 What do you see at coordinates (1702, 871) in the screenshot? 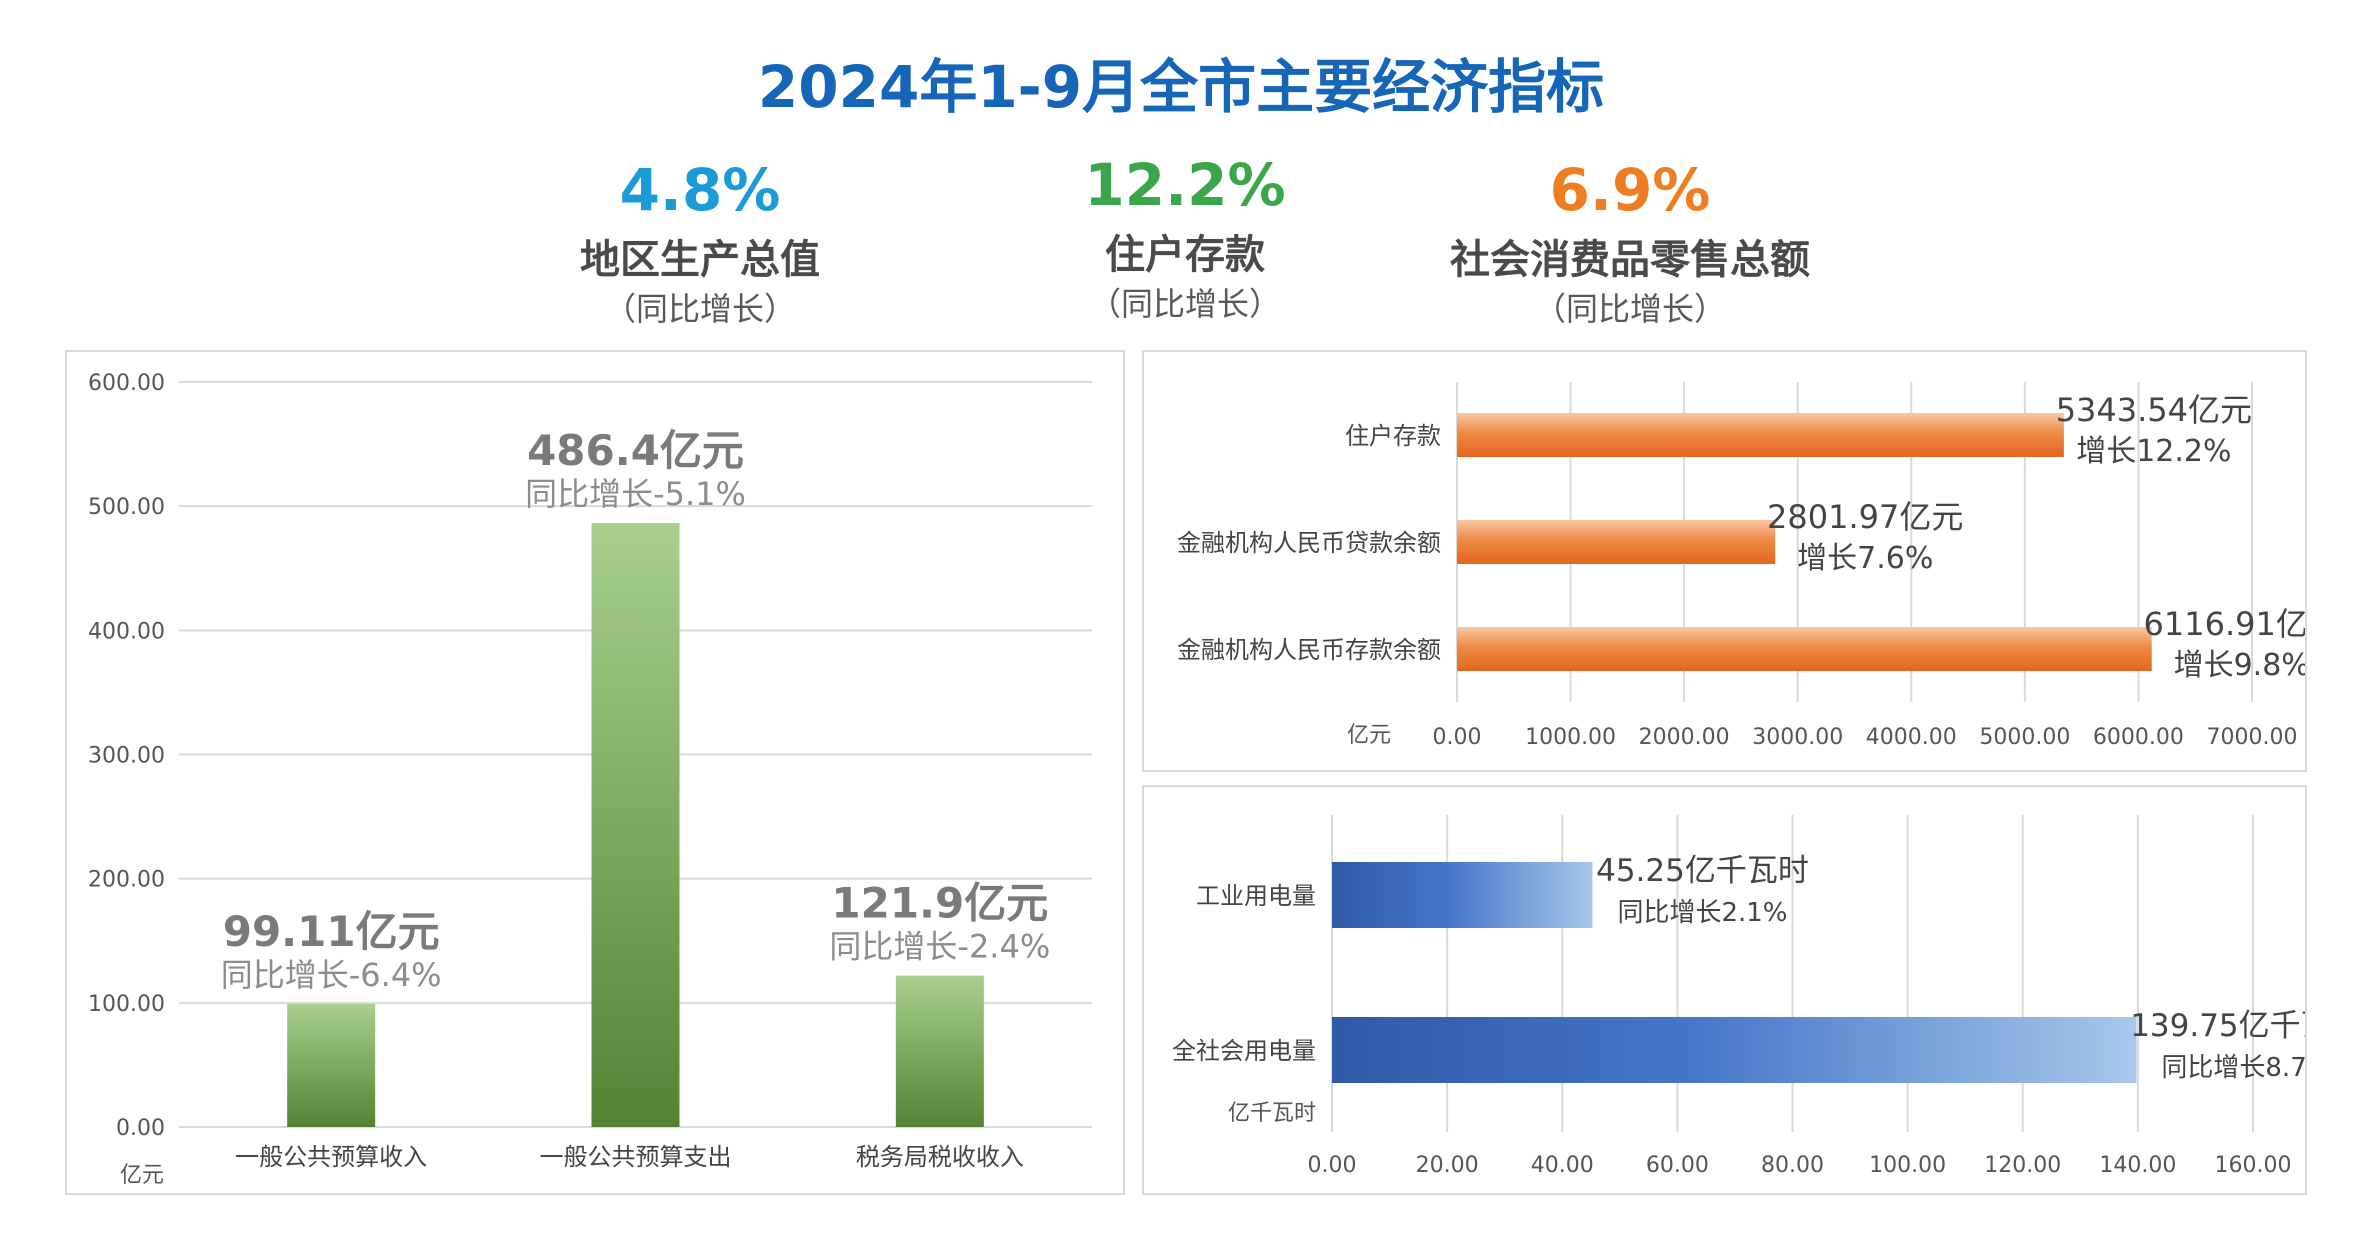
I see `electricity-value-label: 45.25亿千瓦时` at bounding box center [1702, 871].